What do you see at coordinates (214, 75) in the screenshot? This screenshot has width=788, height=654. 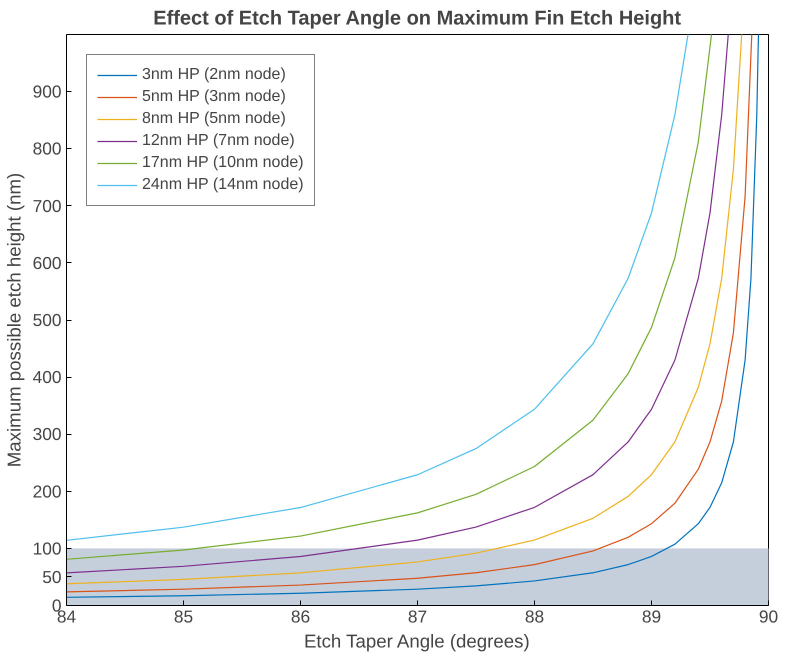 I see `legend-label: 3nm HP (2nm node)` at bounding box center [214, 75].